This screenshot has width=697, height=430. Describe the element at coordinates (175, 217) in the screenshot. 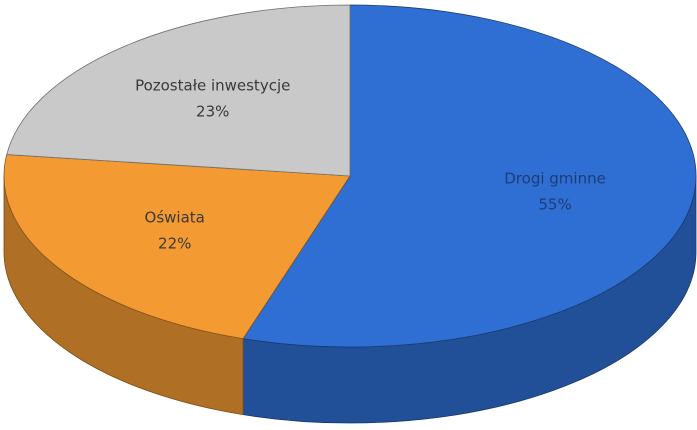

I see `slice-label: Oświata` at that location.